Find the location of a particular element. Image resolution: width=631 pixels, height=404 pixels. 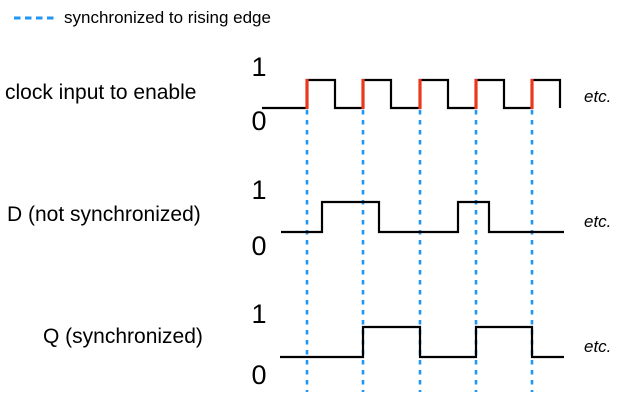

wave-d is located at coordinates (422, 217).